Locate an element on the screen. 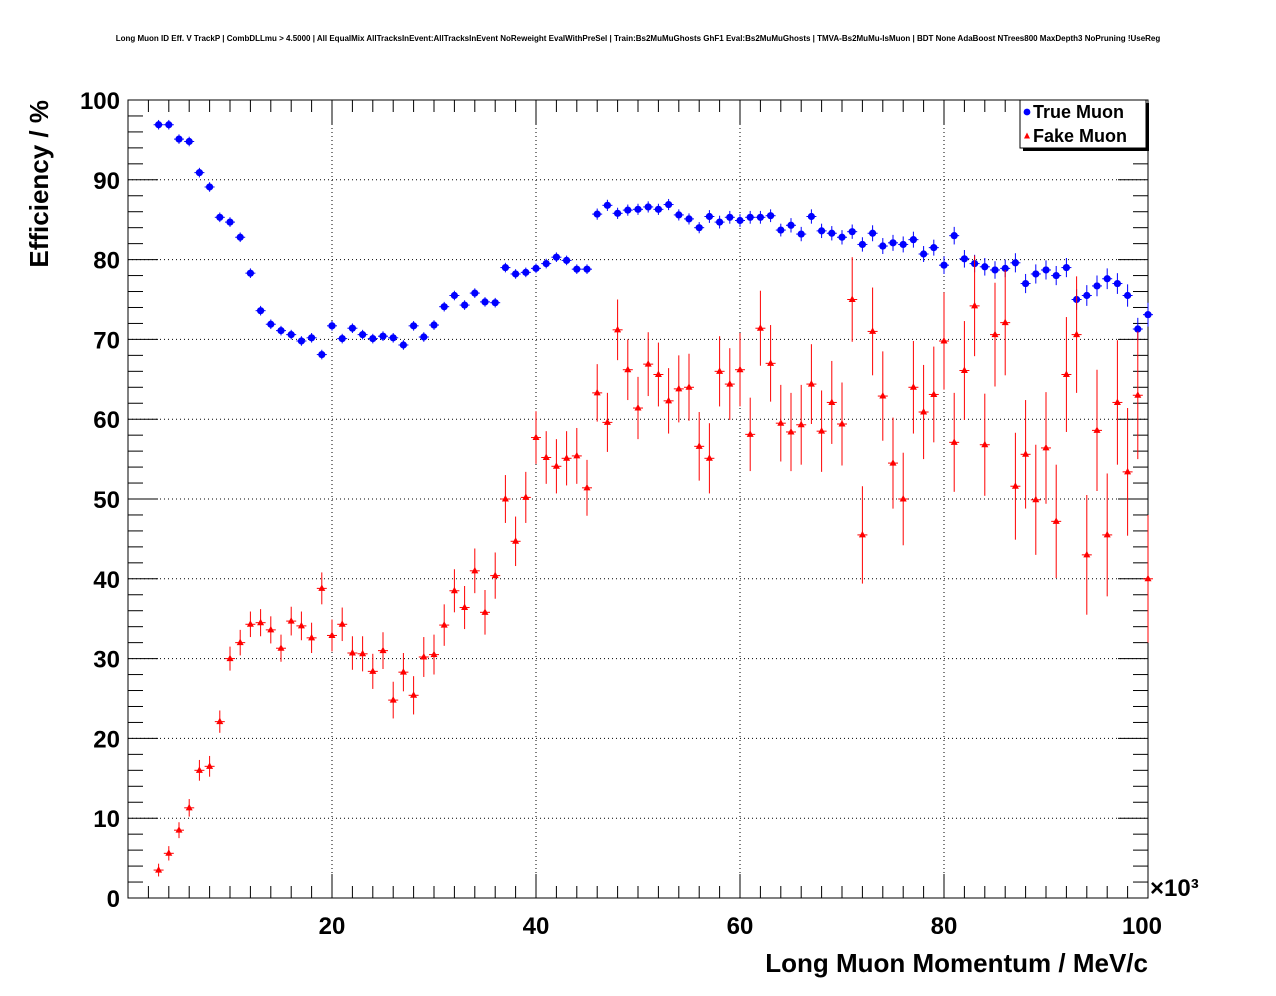  x-tick-label: 80 is located at coordinates (944, 926).